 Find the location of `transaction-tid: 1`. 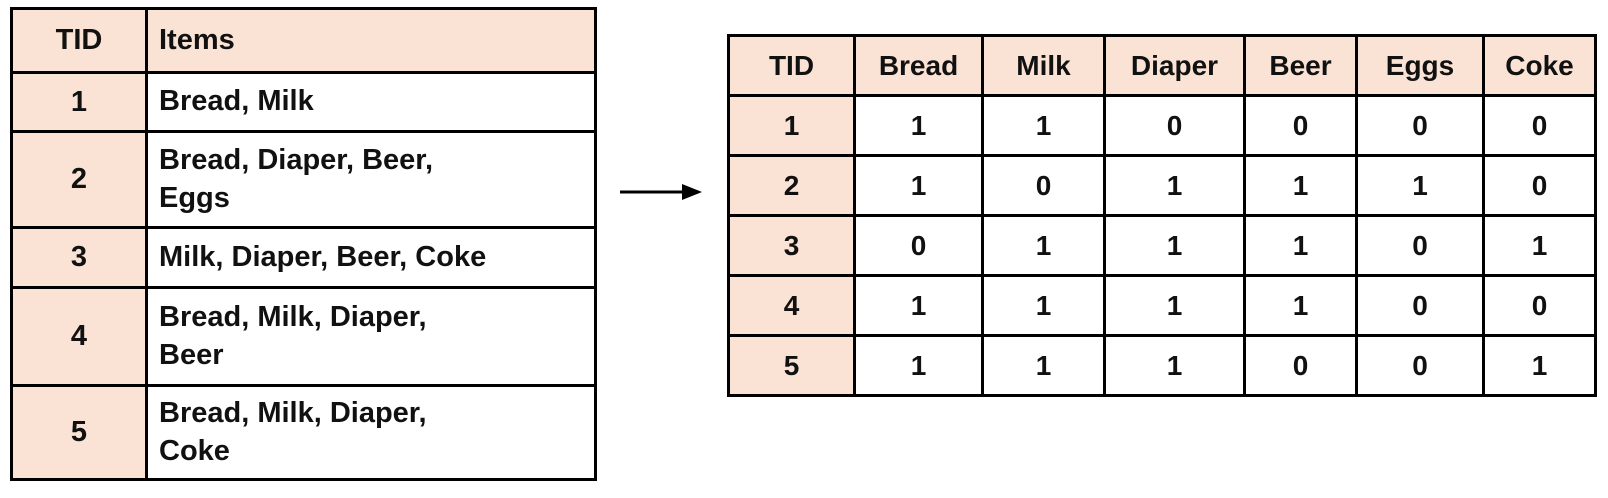

transaction-tid: 1 is located at coordinates (79, 102).